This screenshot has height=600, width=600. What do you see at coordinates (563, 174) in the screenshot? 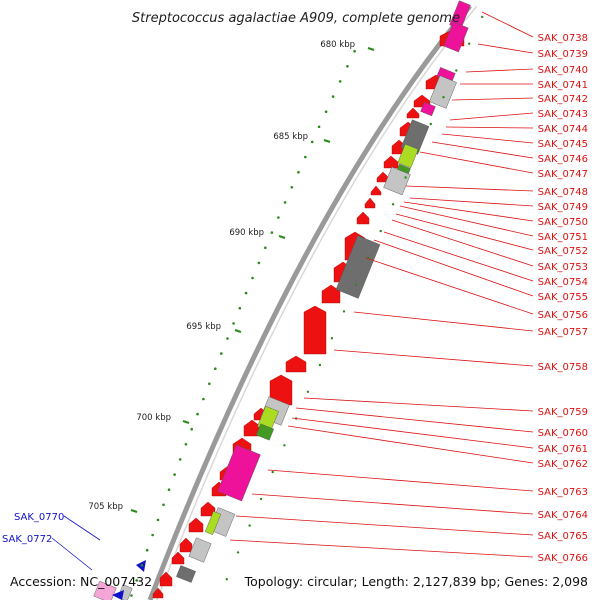
I see `gene-label-right: SAK_0747` at bounding box center [563, 174].